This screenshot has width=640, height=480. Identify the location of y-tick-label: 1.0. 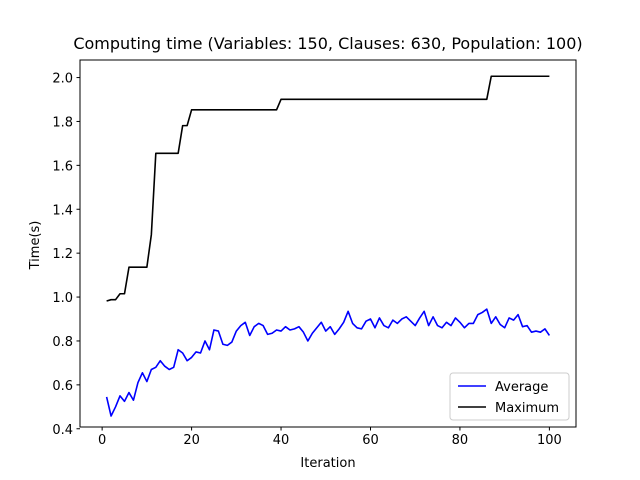
(62, 298).